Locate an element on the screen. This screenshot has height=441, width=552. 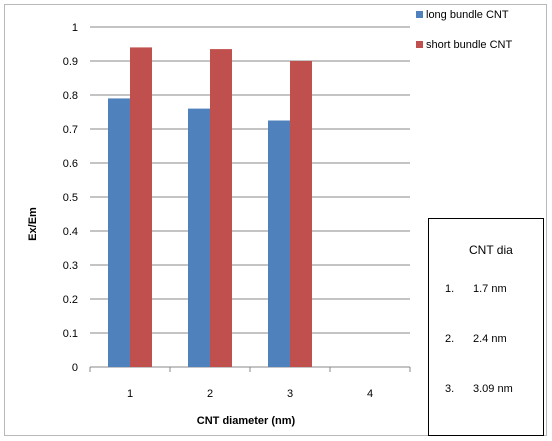
y-tick-label: 0.7 is located at coordinates (70, 130).